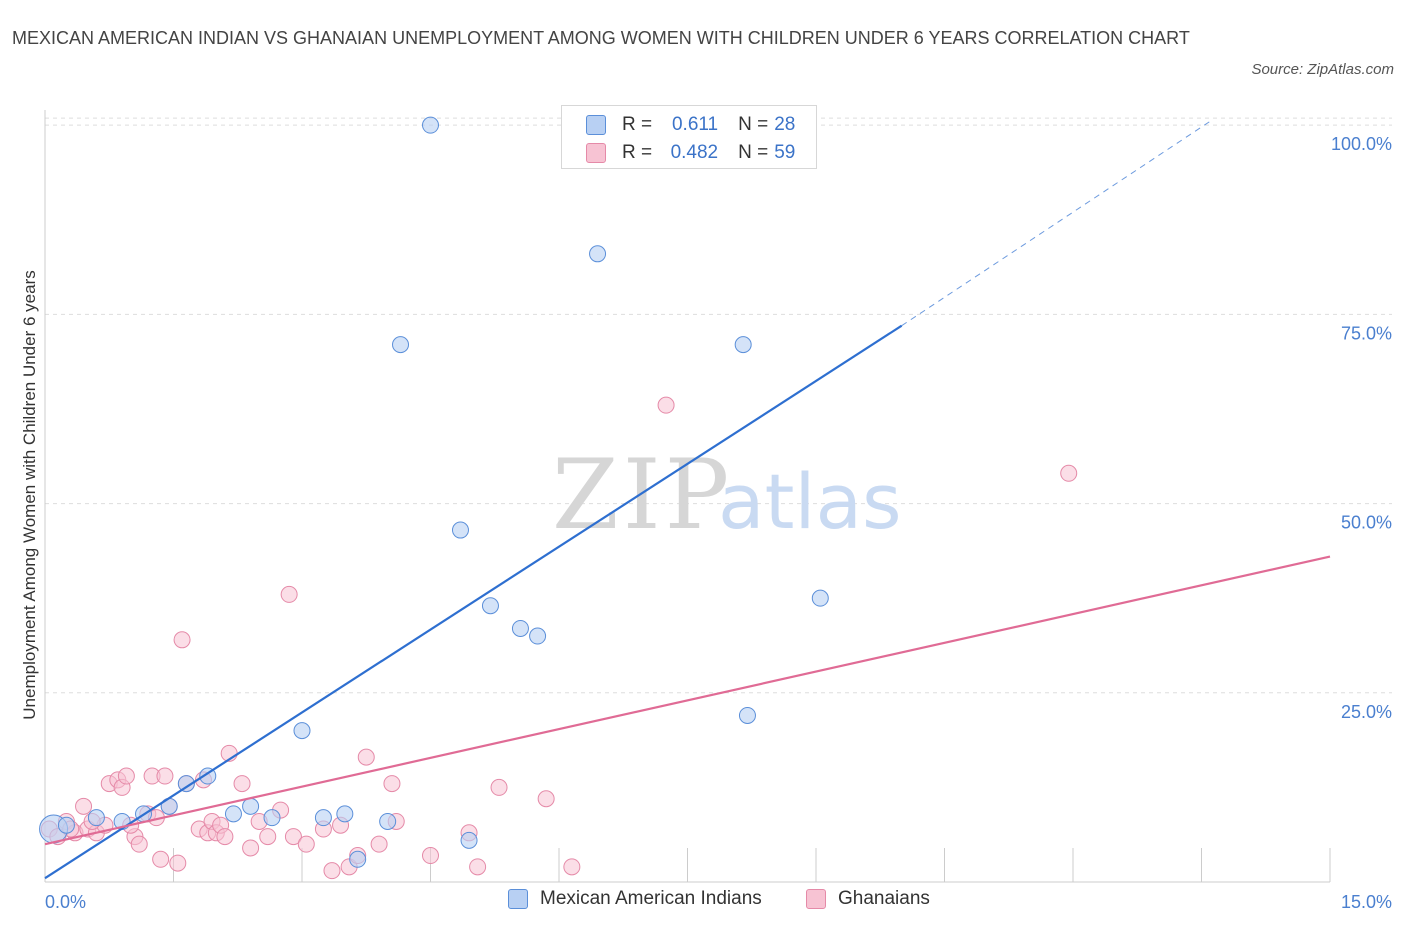  What do you see at coordinates (694, 152) in the screenshot?
I see `legend-r-value: 0.482` at bounding box center [694, 152].